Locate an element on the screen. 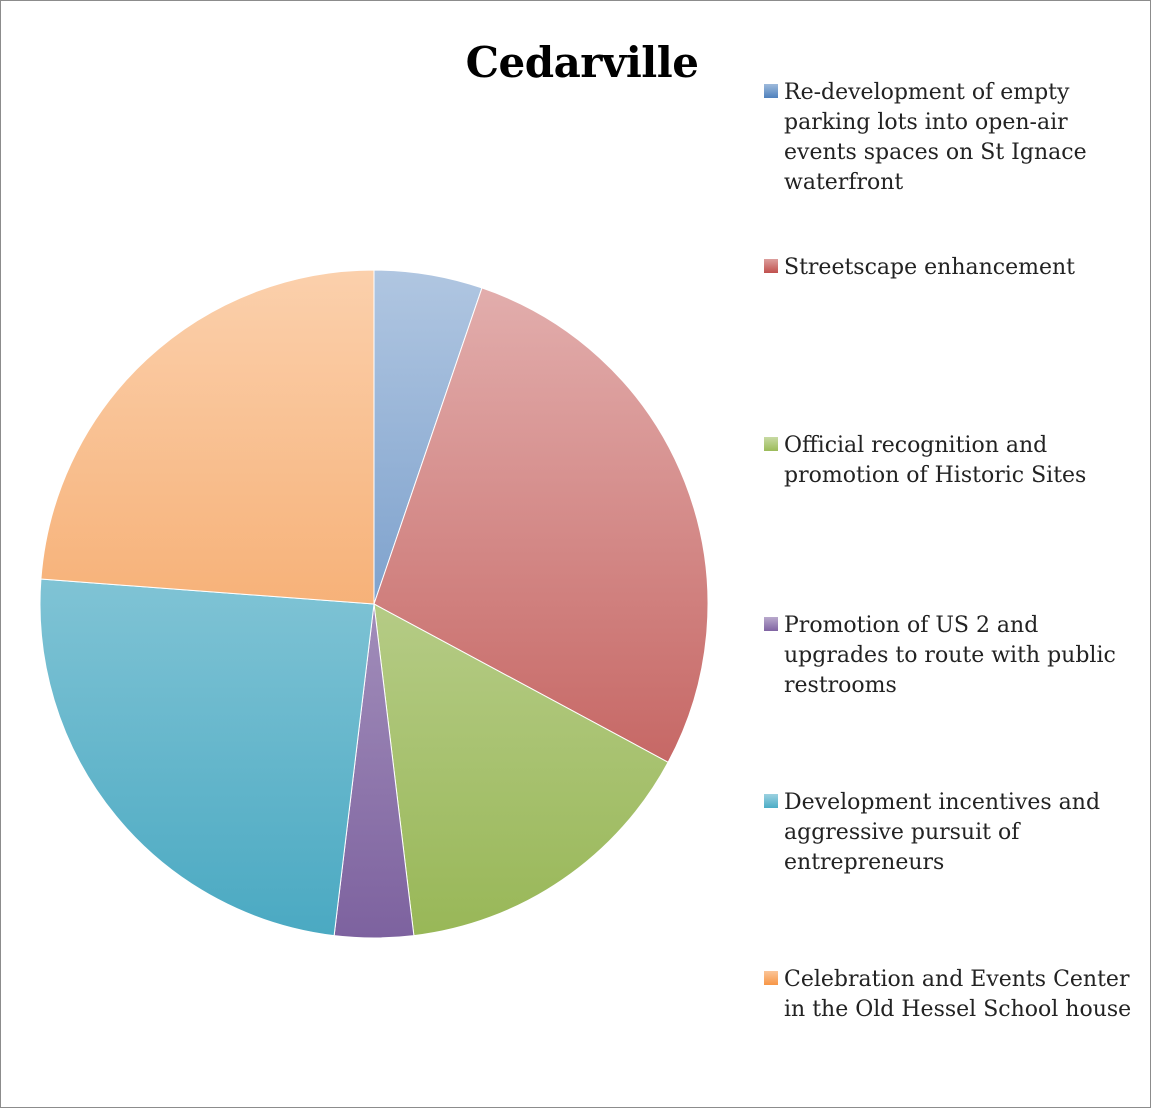 The image size is (1151, 1108). chart-title: Cedarville is located at coordinates (582, 62).